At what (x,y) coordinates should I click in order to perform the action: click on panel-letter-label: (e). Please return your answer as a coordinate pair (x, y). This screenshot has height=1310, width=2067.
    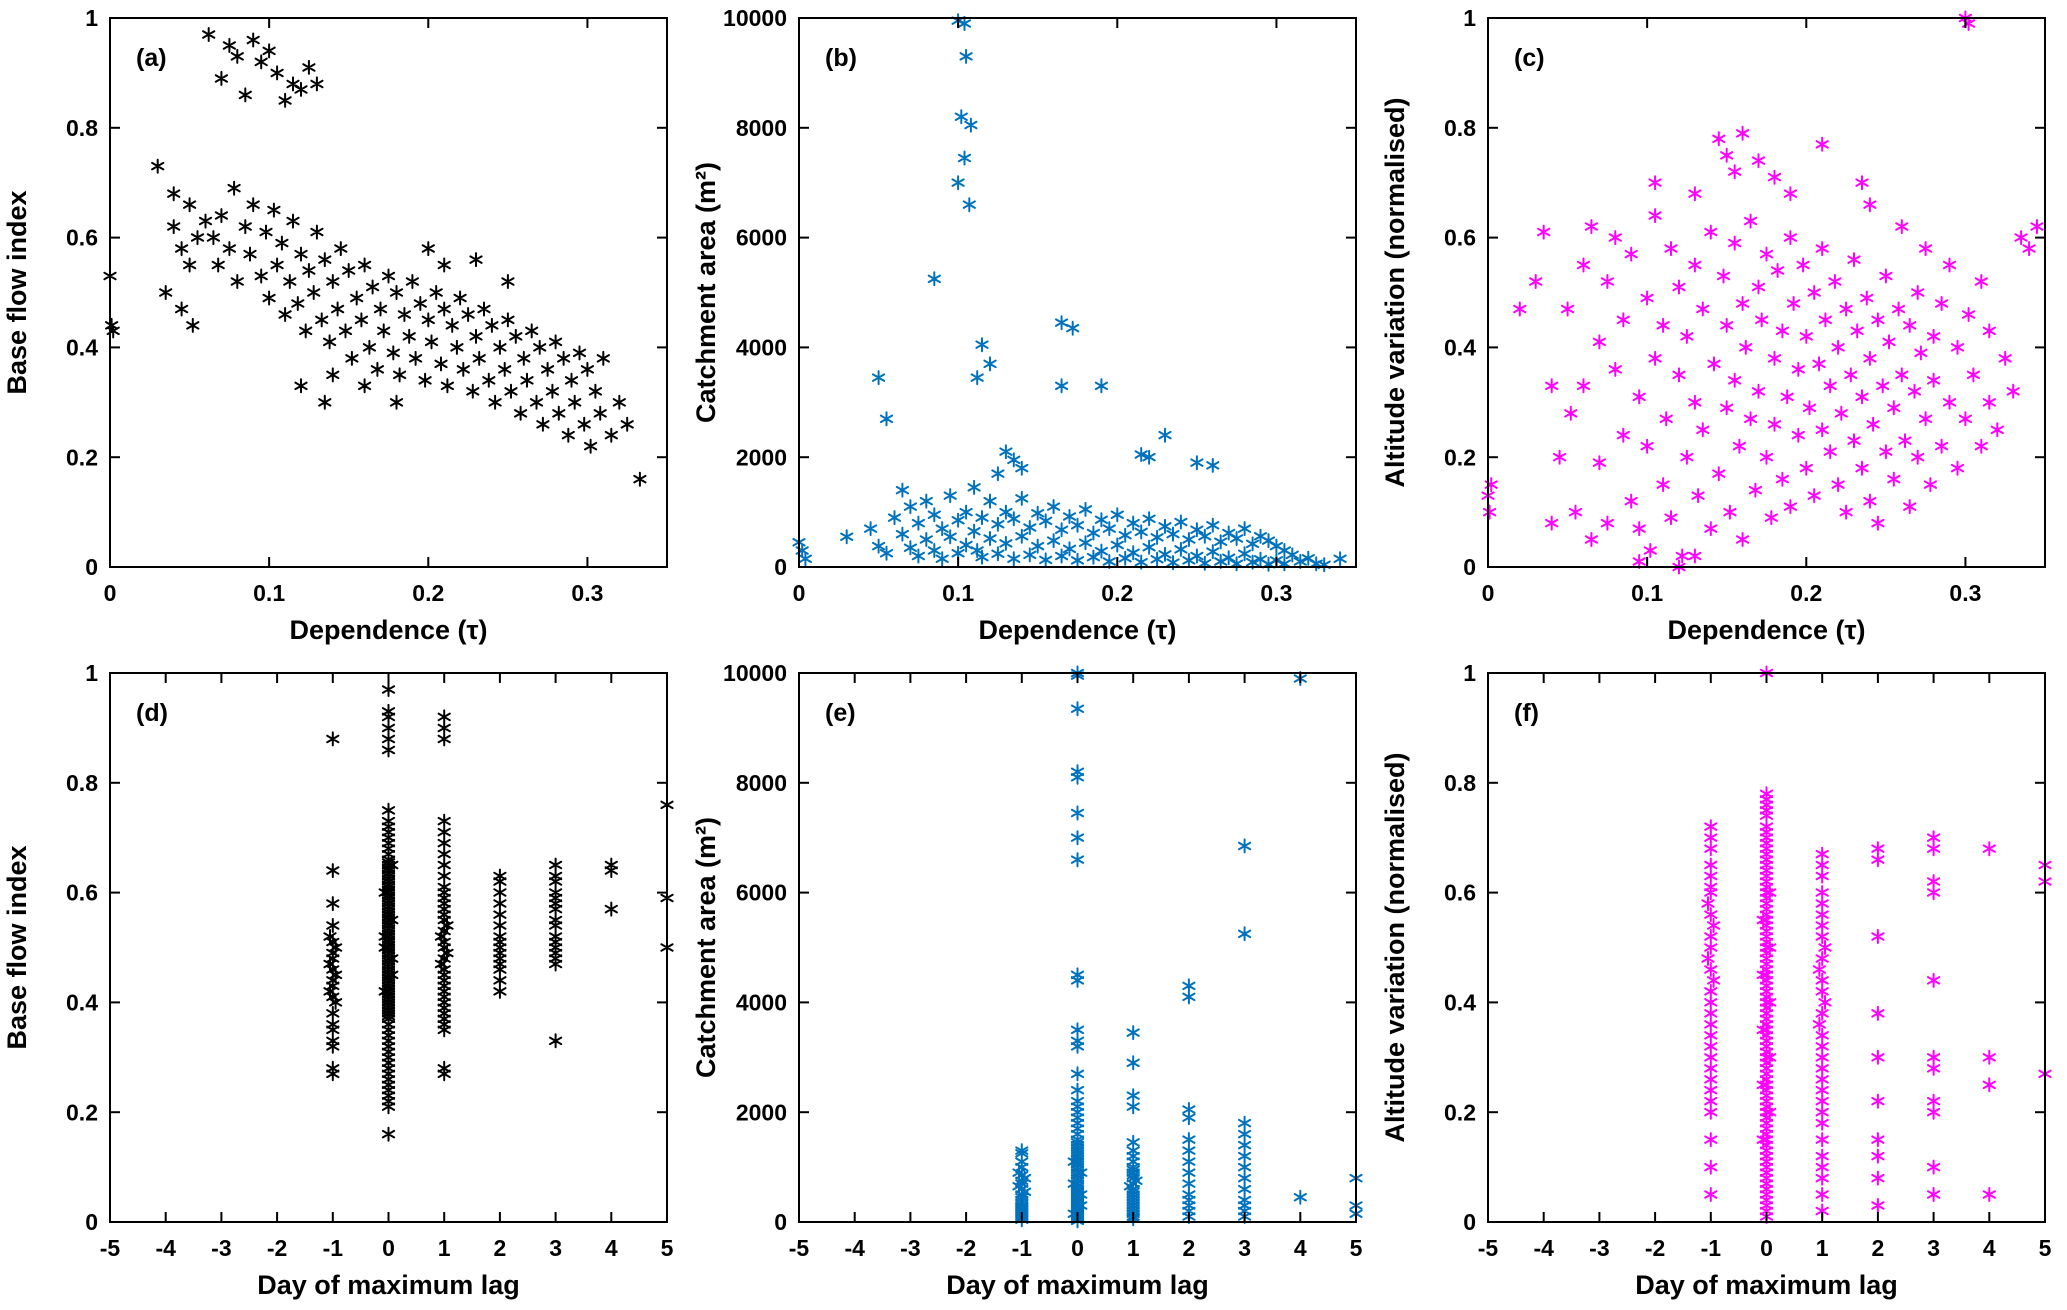
    Looking at the image, I should click on (840, 713).